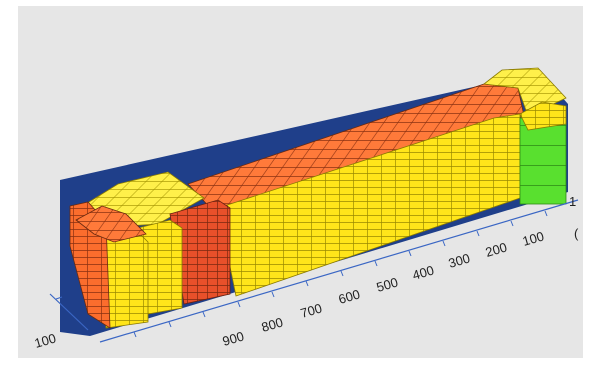 The image size is (591, 373). Describe the element at coordinates (387, 284) in the screenshot. I see `axis-label-500: 500` at that location.